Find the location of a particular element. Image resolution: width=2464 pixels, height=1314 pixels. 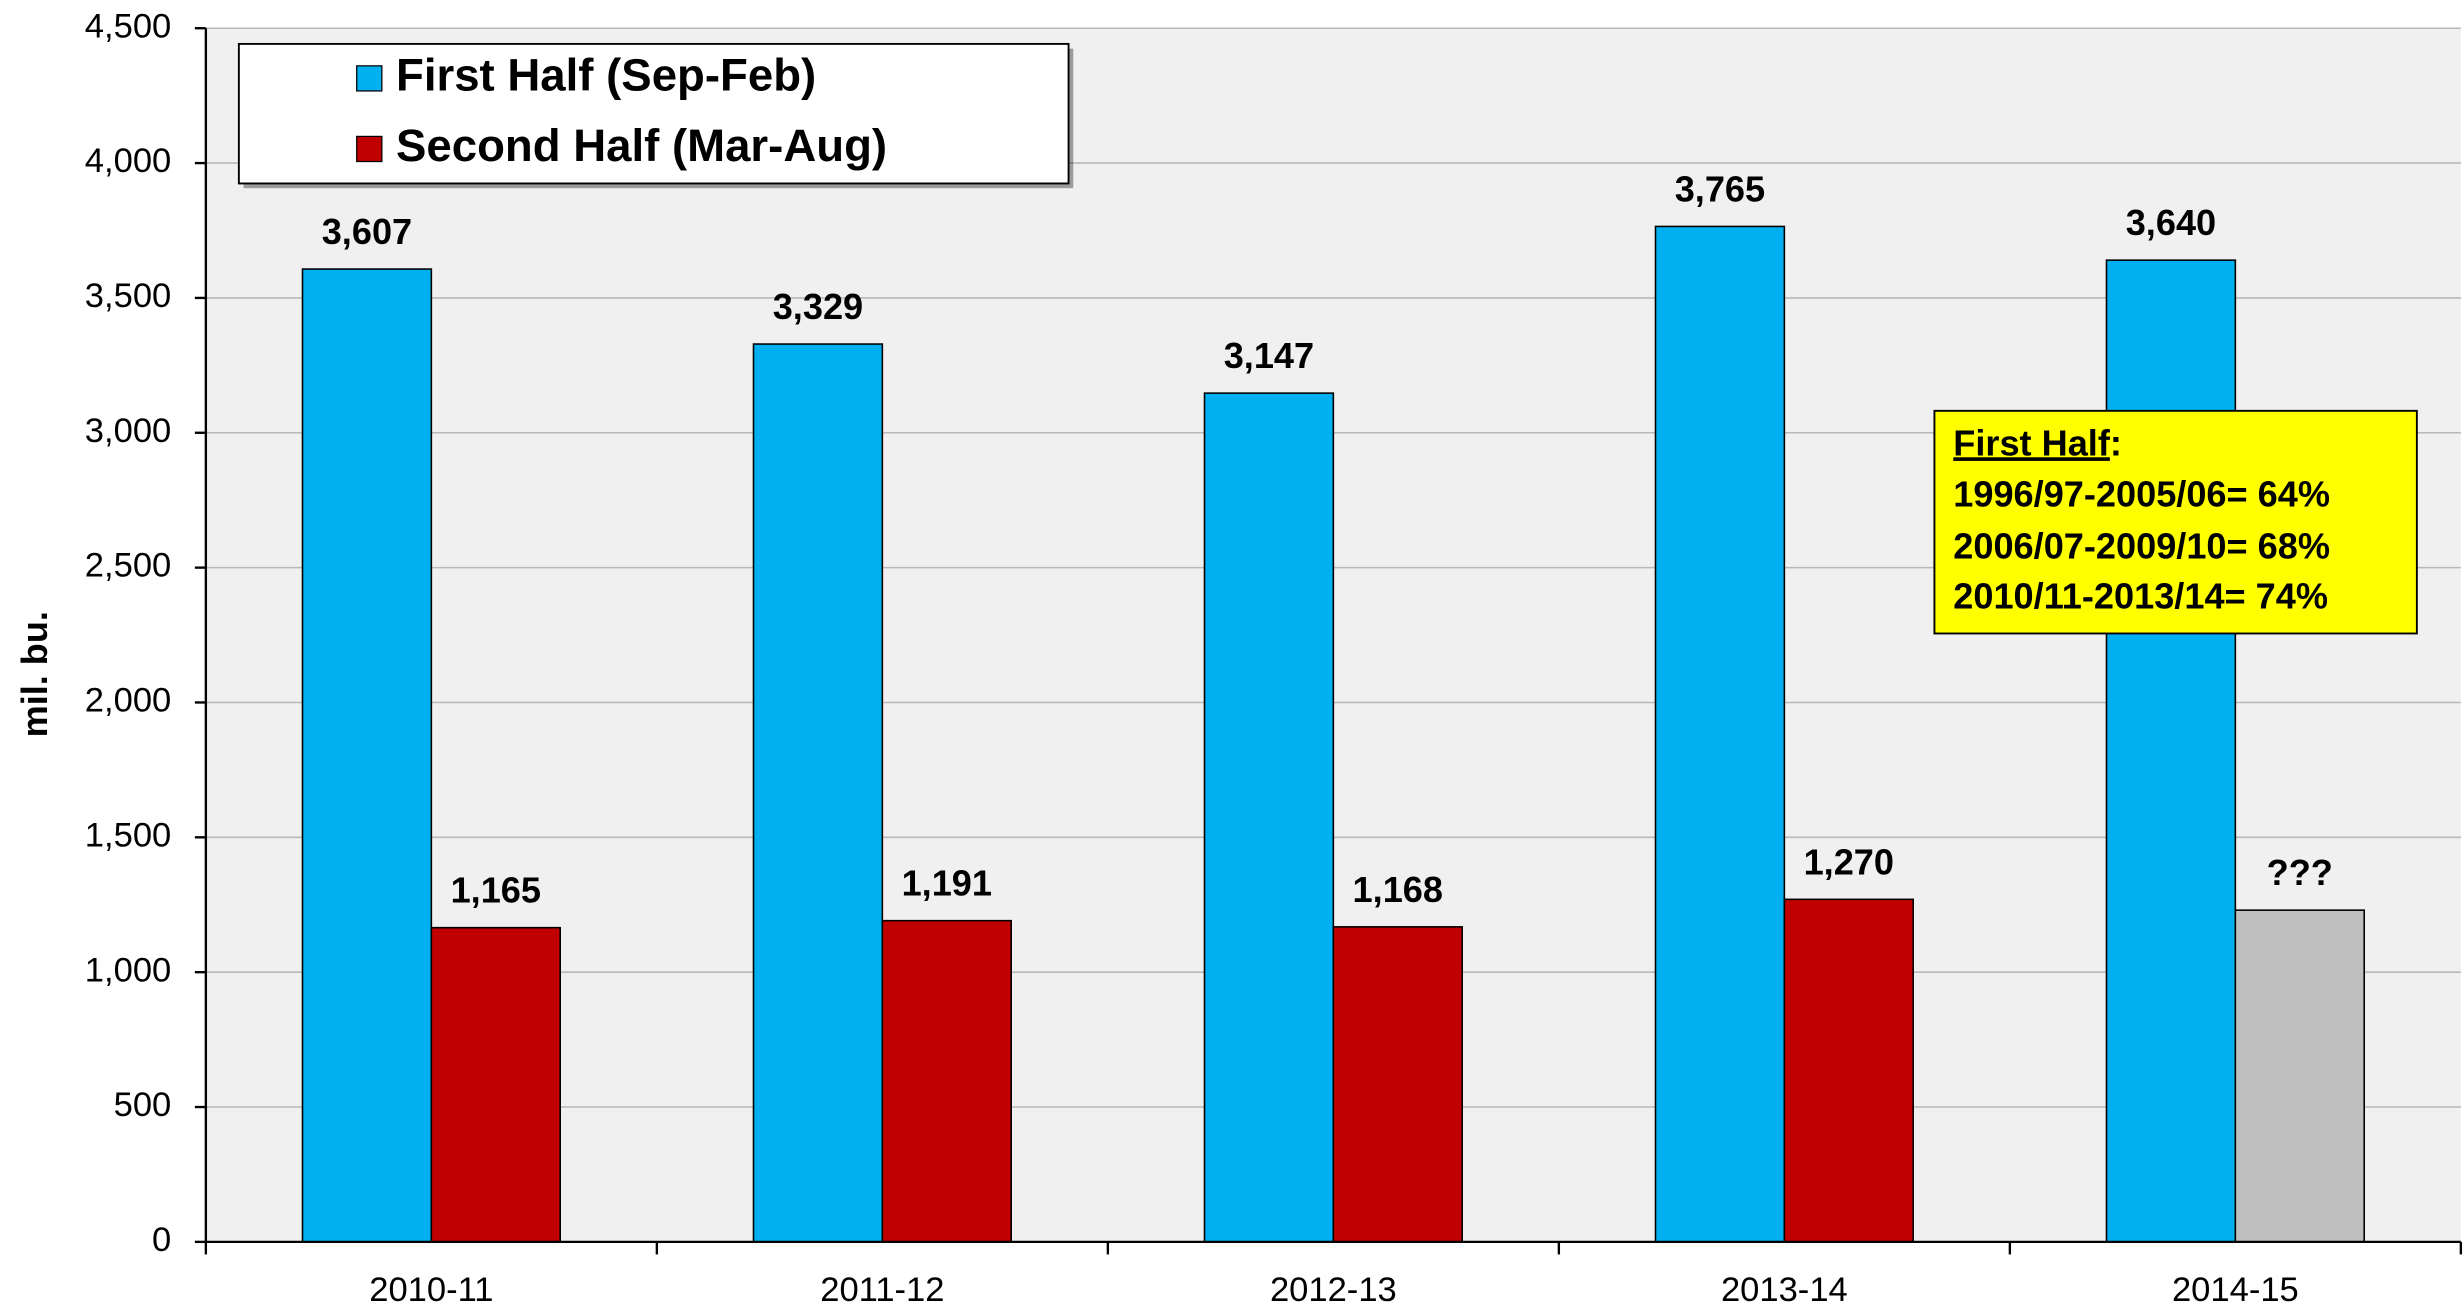

annotation-title-text: First Half is located at coordinates (2032, 442).